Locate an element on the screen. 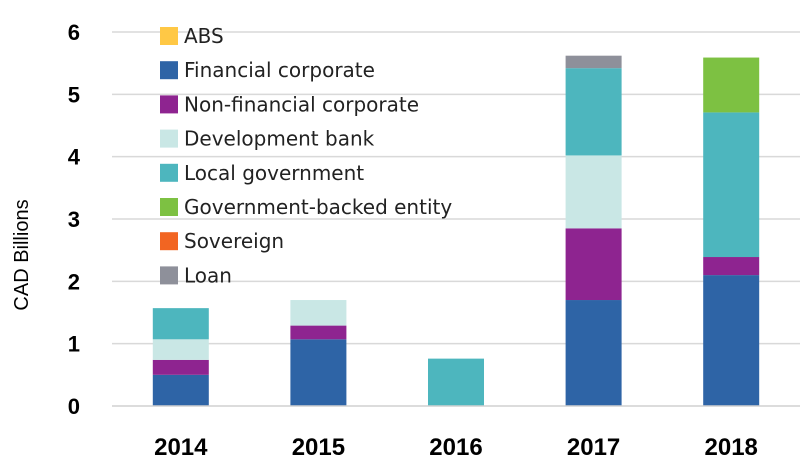 This screenshot has width=812, height=468. y-axis-ticks: 0 1 2 3 4 5 6 is located at coordinates (74, 219).